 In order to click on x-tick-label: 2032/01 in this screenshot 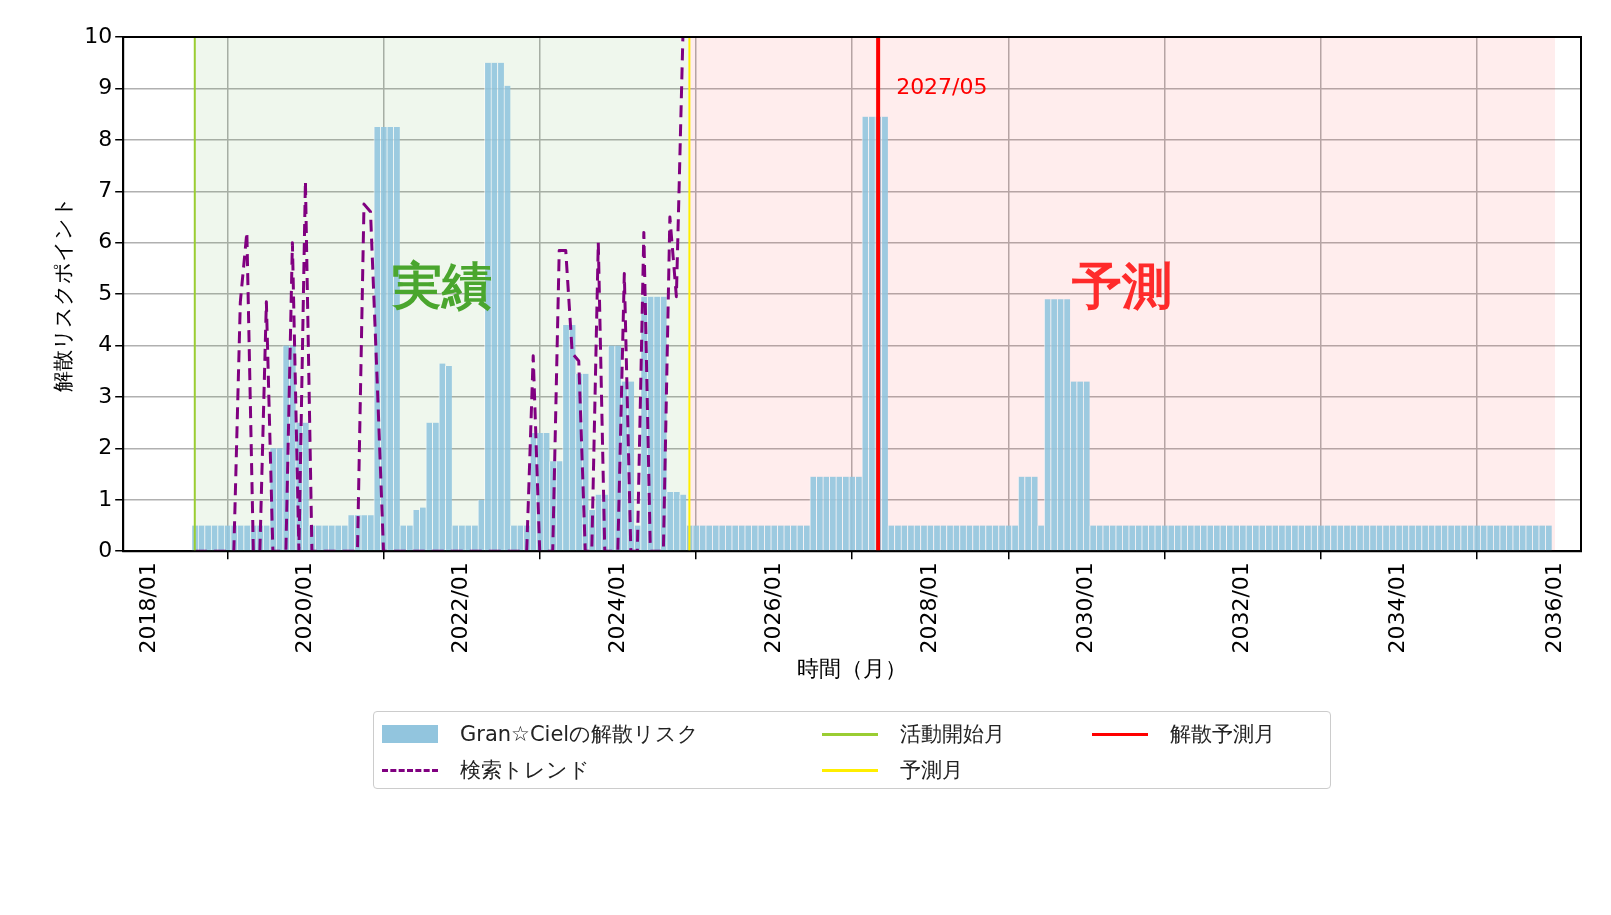, I will do `click(1241, 608)`.